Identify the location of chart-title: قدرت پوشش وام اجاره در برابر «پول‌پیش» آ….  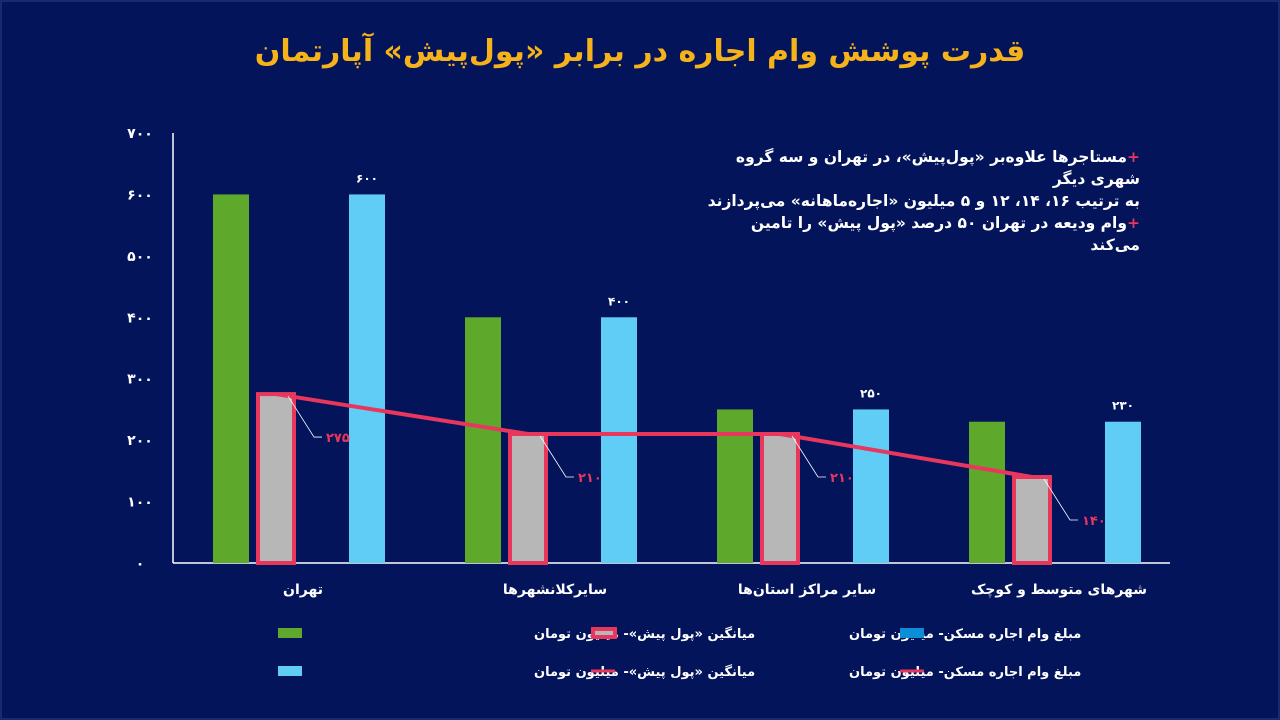
(640, 51).